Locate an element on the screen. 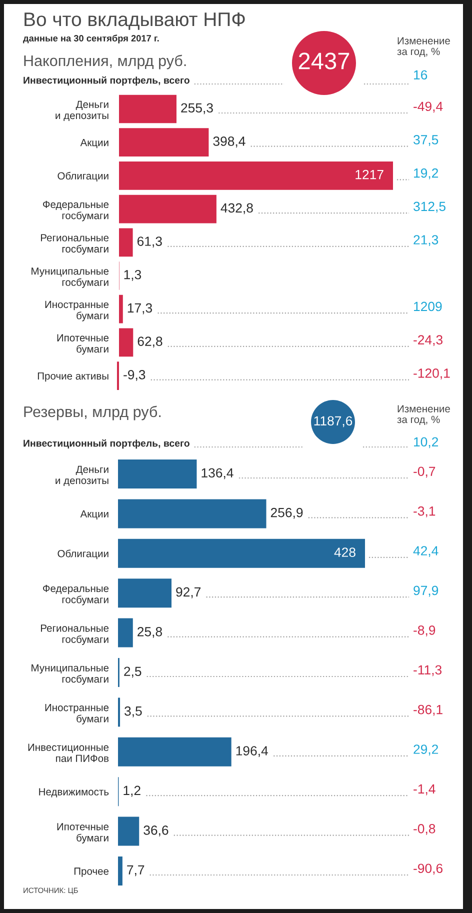  text: 16 is located at coordinates (421, 75).